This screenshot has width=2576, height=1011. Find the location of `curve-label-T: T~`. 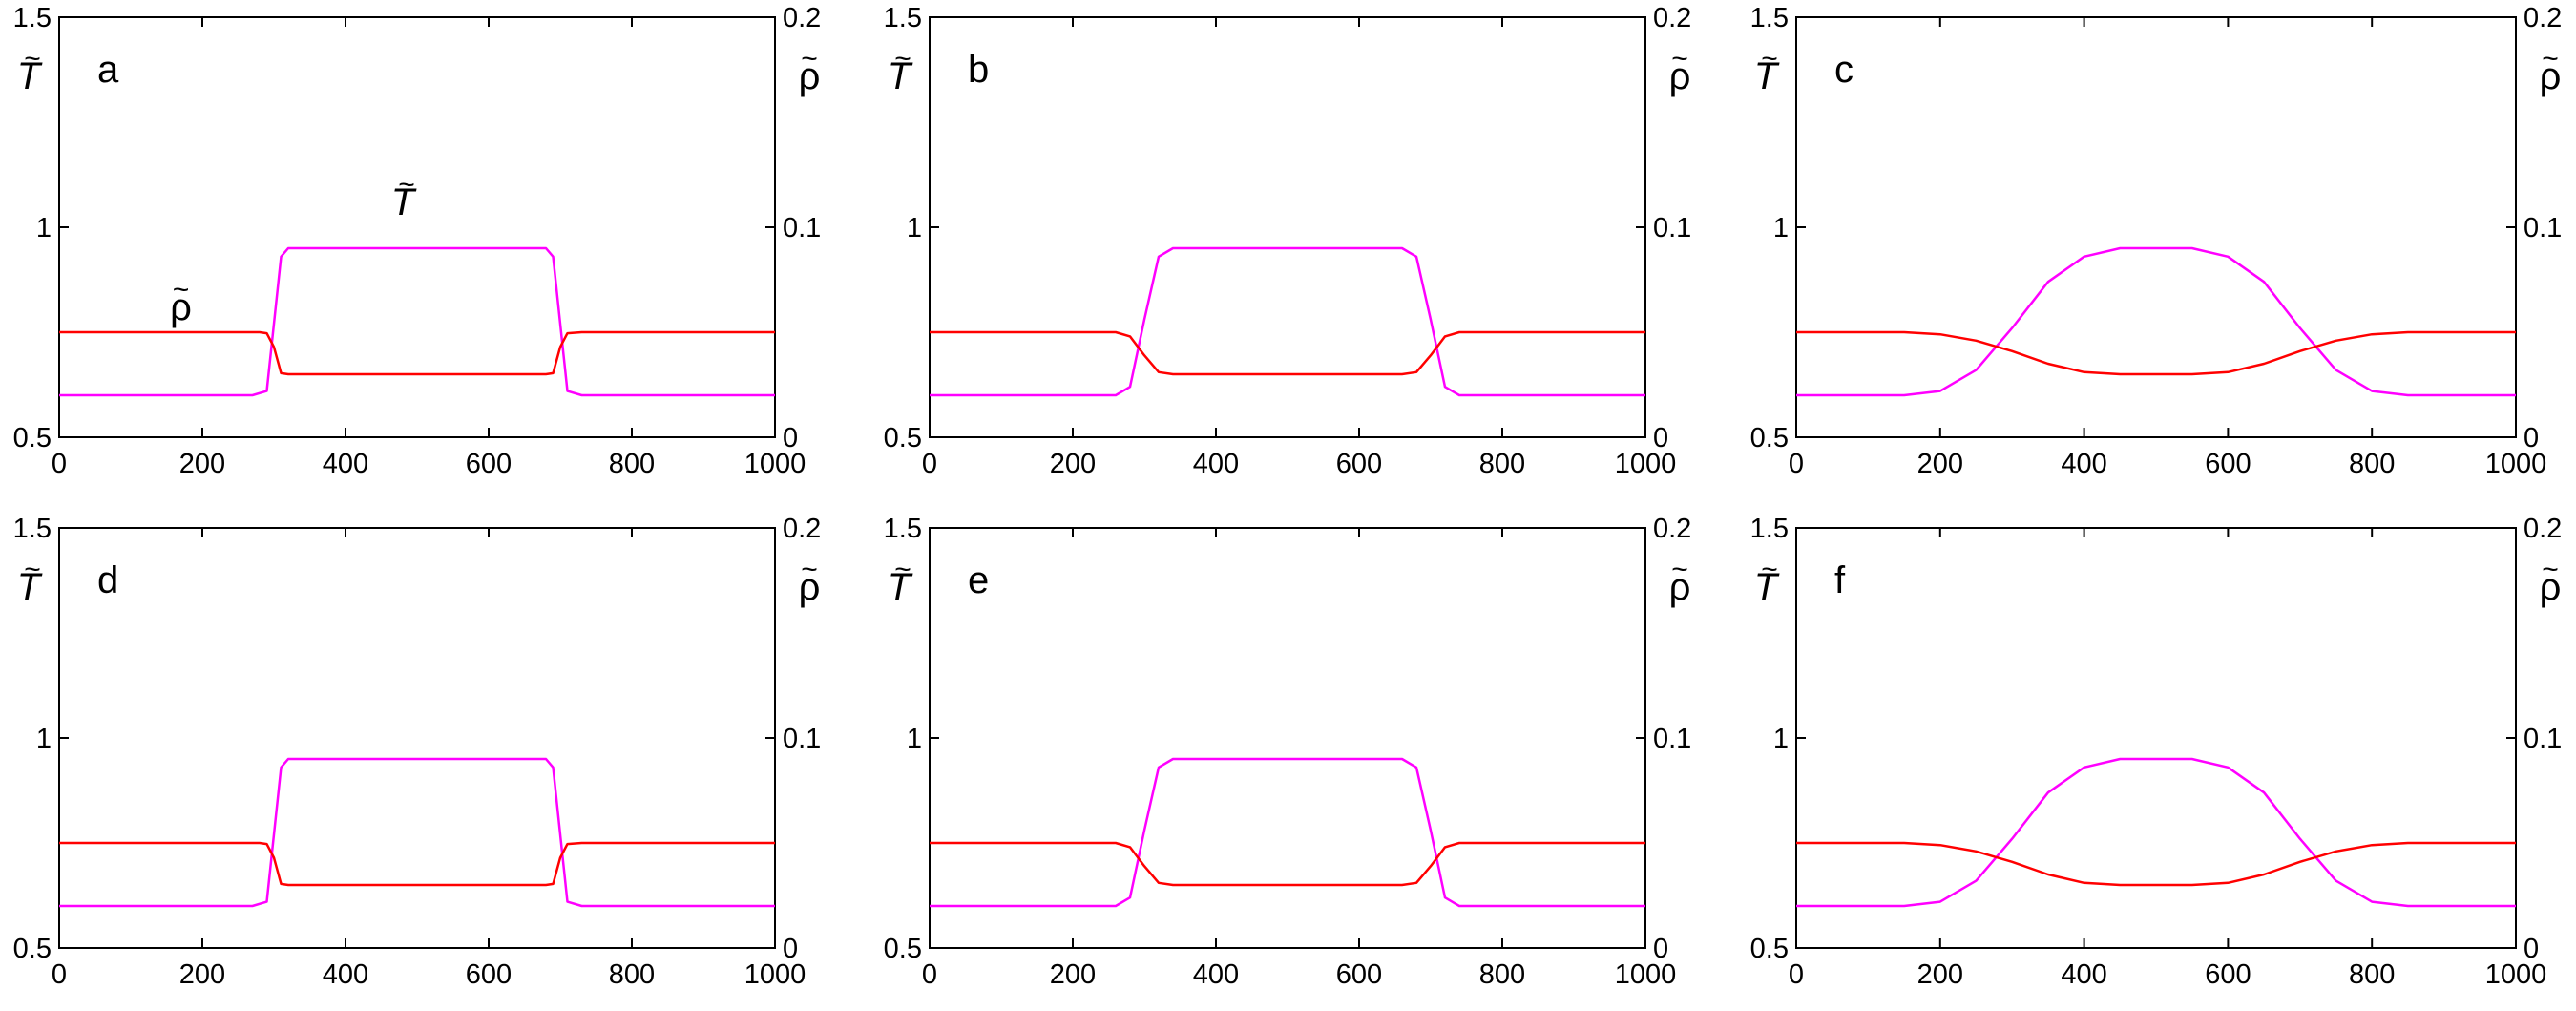

curve-label-T: T~ is located at coordinates (404, 196).